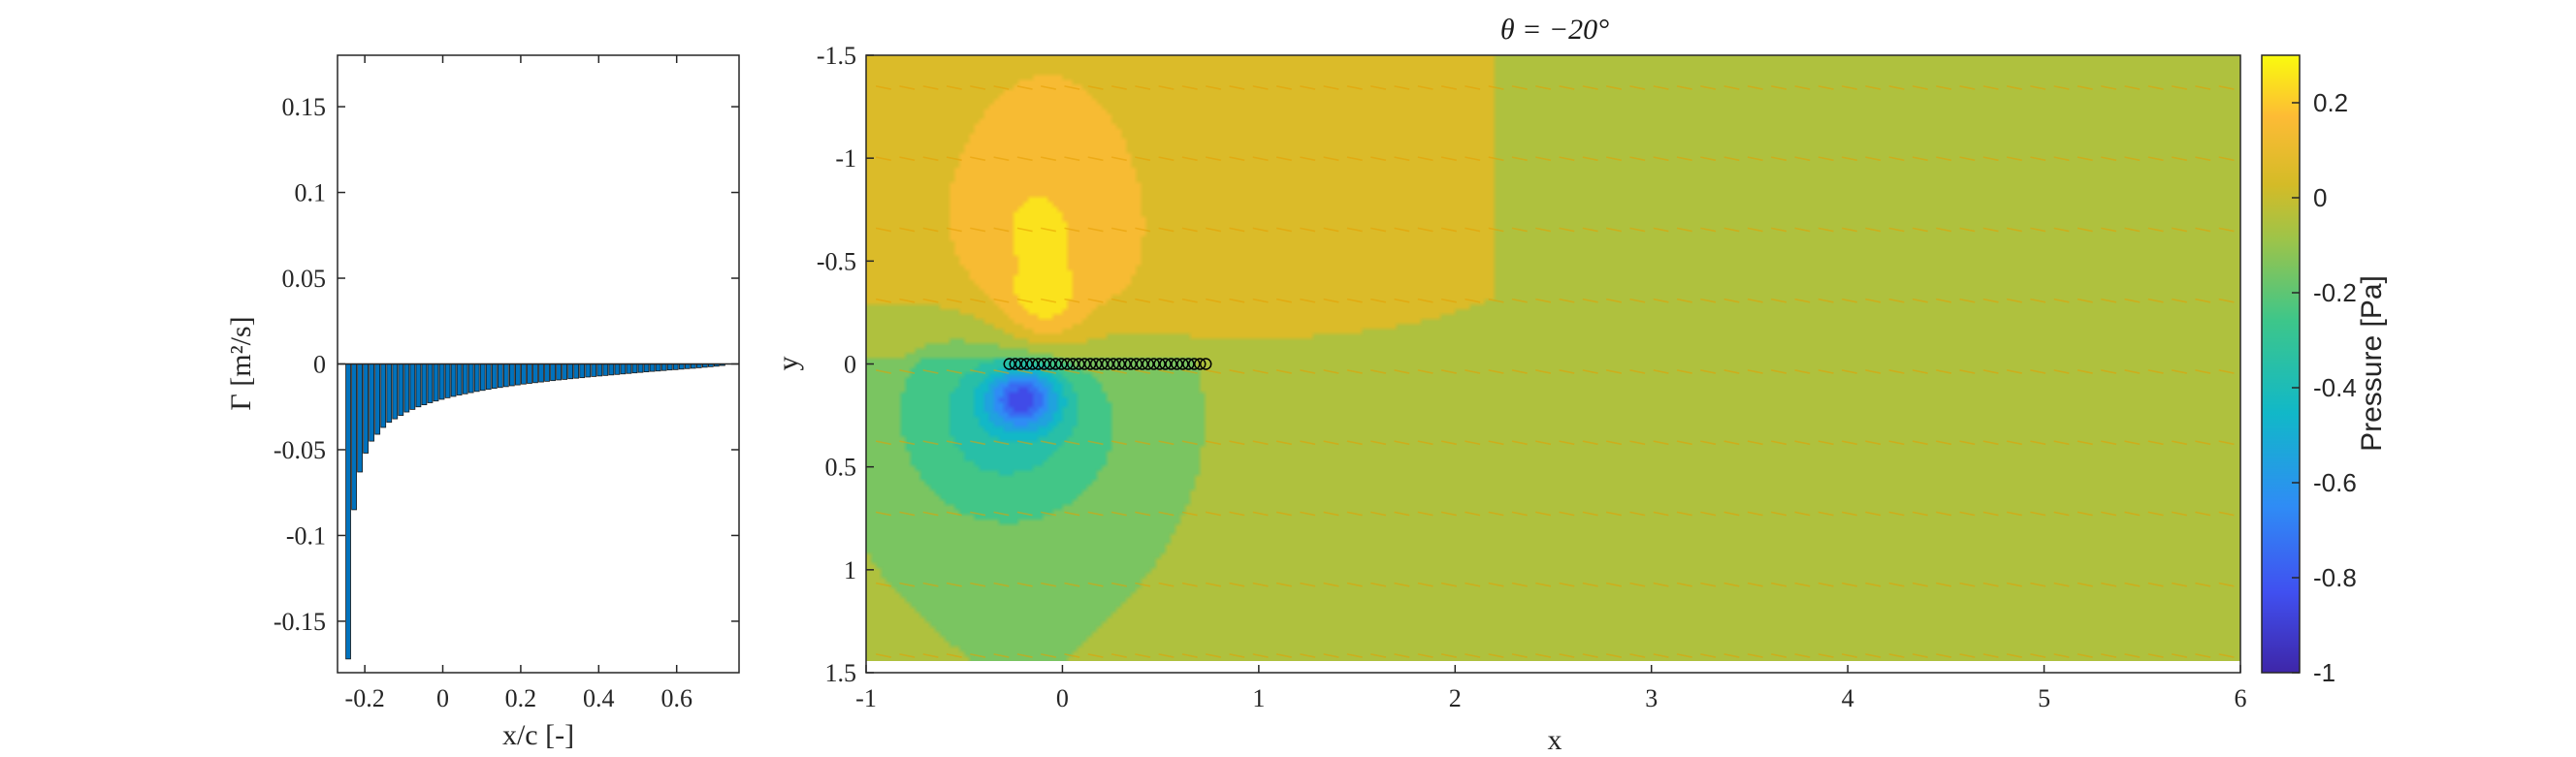  I want to click on x-tick-label: 0.6, so click(676, 698).